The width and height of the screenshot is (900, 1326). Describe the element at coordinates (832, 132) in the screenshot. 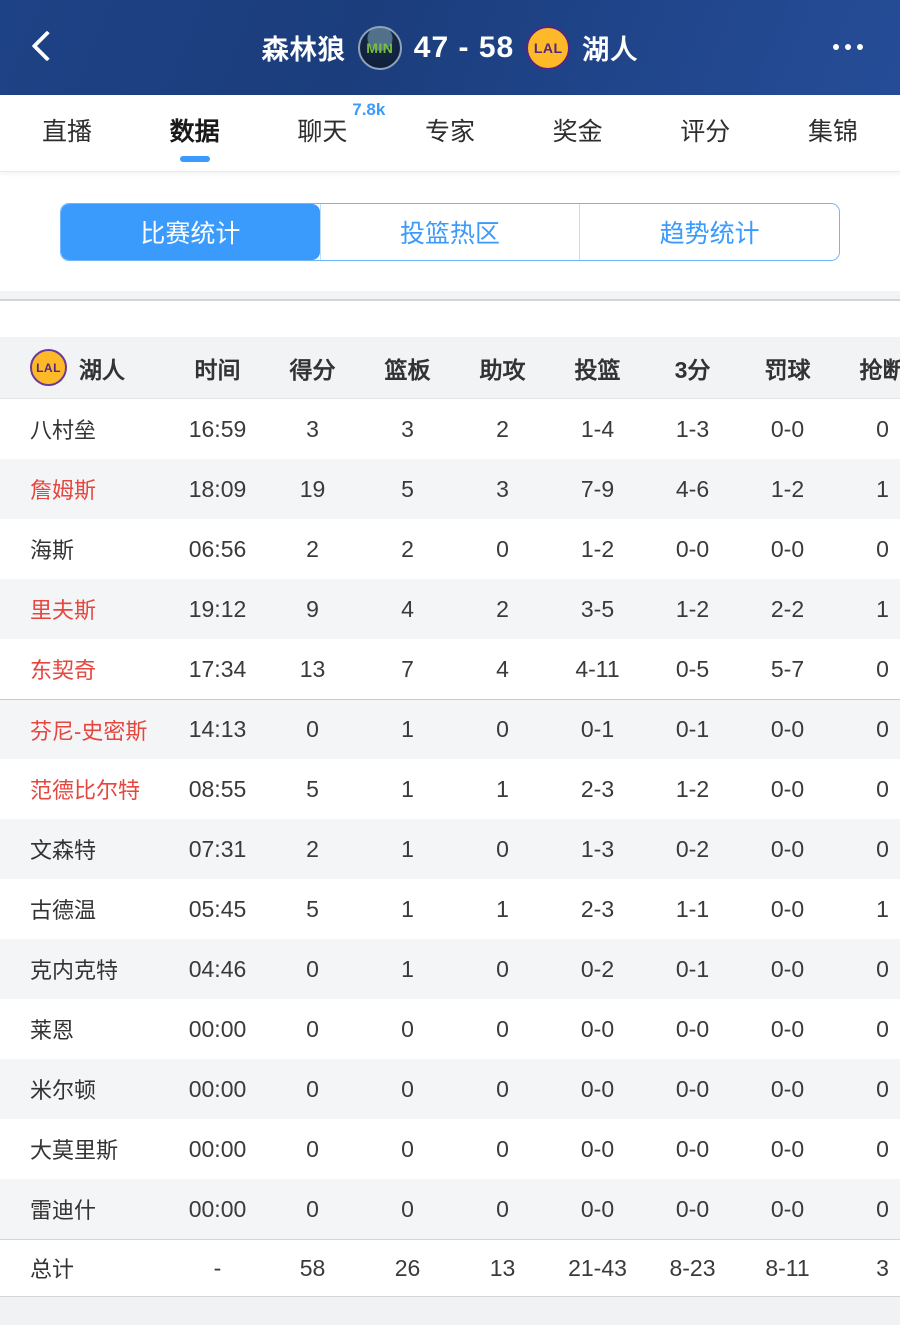

I see `tab-highlights: 集锦` at that location.